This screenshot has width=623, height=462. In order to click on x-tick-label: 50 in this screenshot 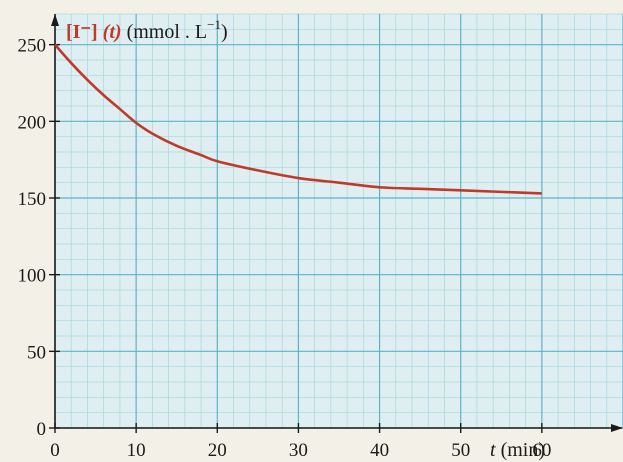, I will do `click(460, 450)`.